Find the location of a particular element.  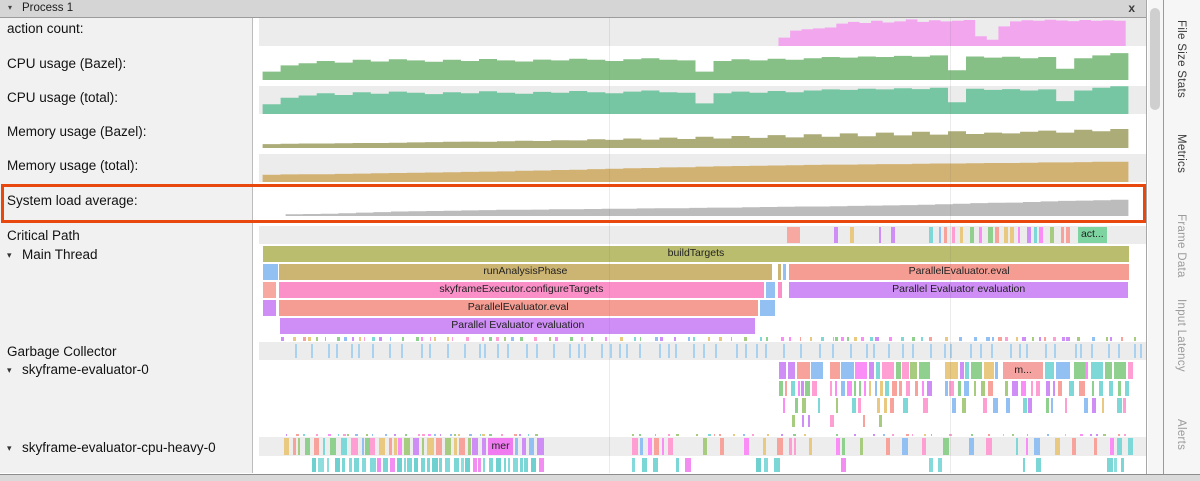

row-label-text: Memory usage (Bazel): is located at coordinates (77, 131).